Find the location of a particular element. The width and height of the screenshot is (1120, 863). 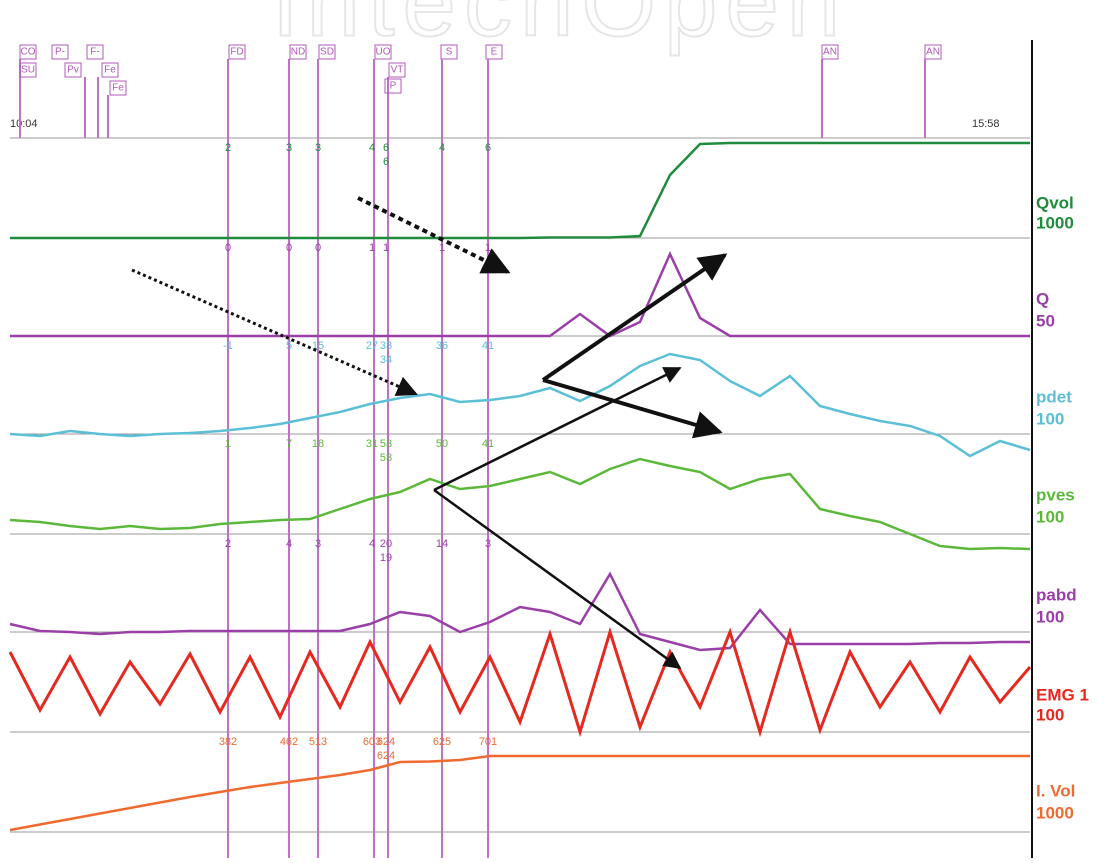

reading-label: -1 is located at coordinates (228, 346).